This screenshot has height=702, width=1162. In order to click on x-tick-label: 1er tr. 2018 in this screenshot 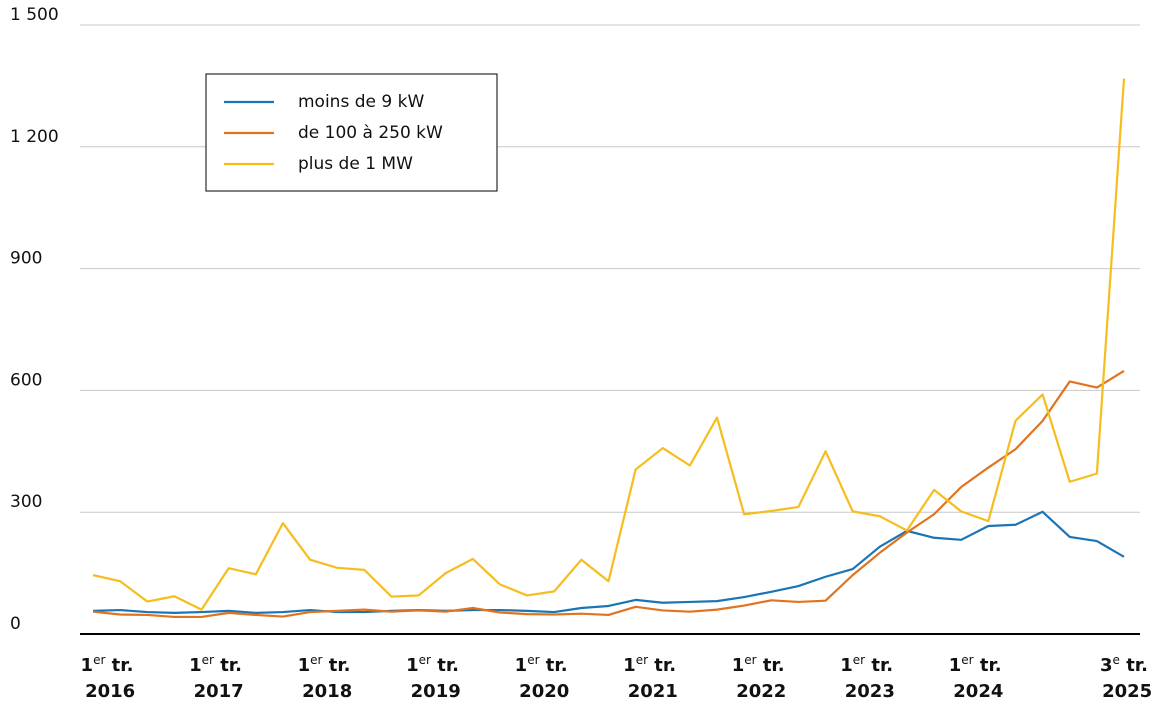, I will do `click(324, 677)`.